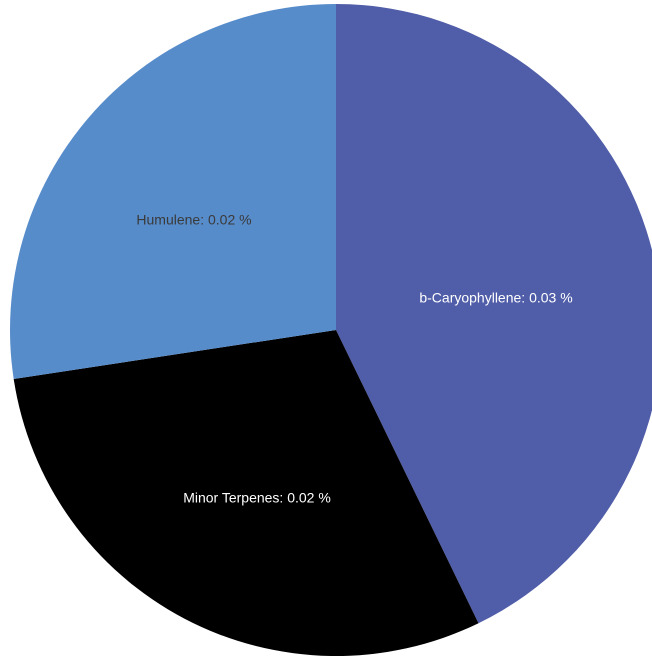 This screenshot has height=656, width=652. Describe the element at coordinates (495, 298) in the screenshot. I see `slice-label-b-caryophyllene: b-Caryophyllene: 0.03 %` at that location.